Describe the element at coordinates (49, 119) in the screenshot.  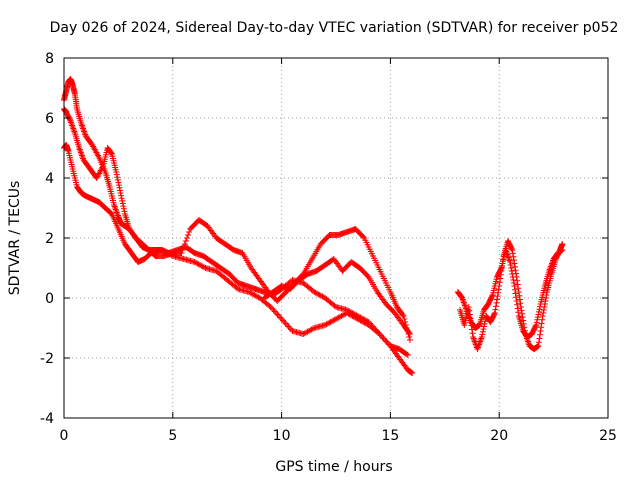
I see `y-tick-label: 6` at that location.